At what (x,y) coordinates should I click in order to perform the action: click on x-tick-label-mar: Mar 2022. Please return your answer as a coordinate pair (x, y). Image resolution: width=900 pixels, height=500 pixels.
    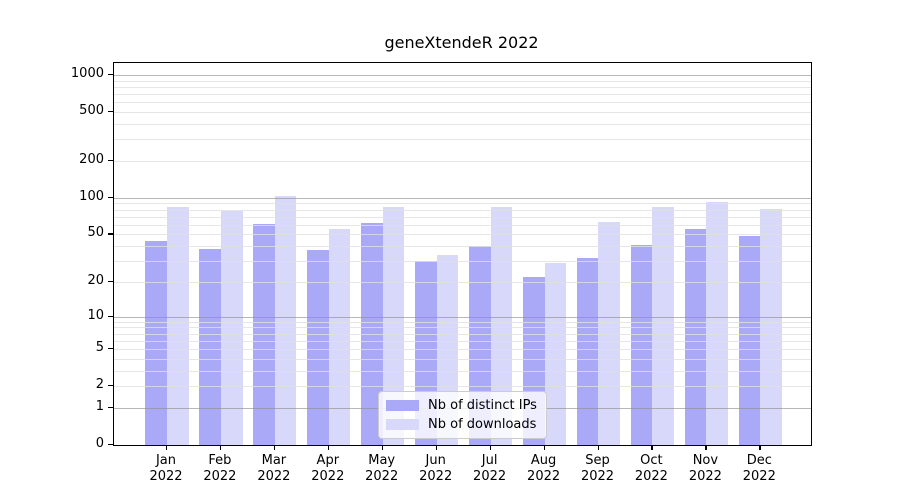
    Looking at the image, I should click on (274, 468).